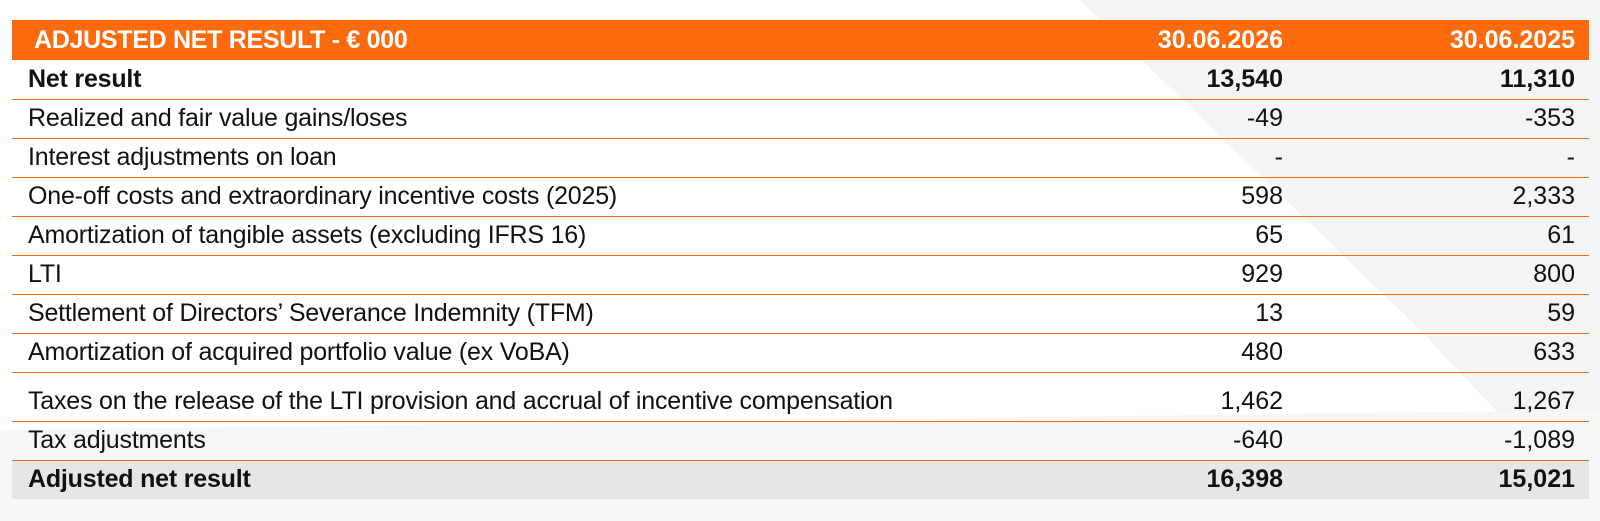  Describe the element at coordinates (1561, 313) in the screenshot. I see `row-value-2025: 59` at that location.